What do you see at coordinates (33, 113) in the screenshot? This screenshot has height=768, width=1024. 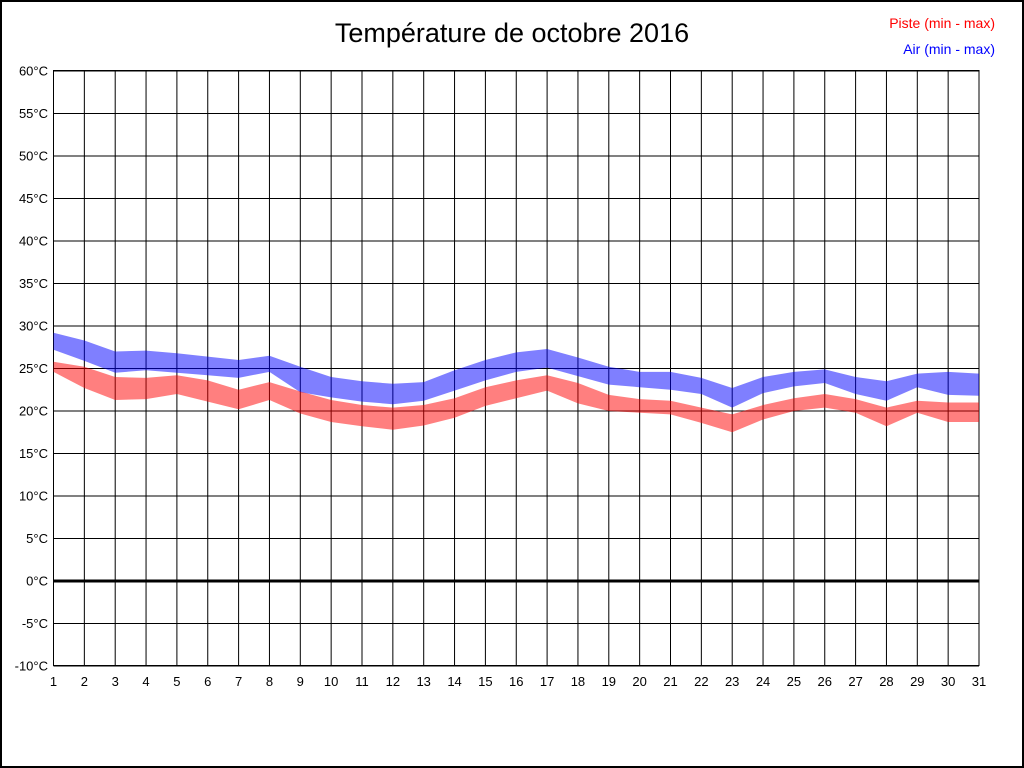 I see `y-axis-tick-label: 55°C` at bounding box center [33, 113].